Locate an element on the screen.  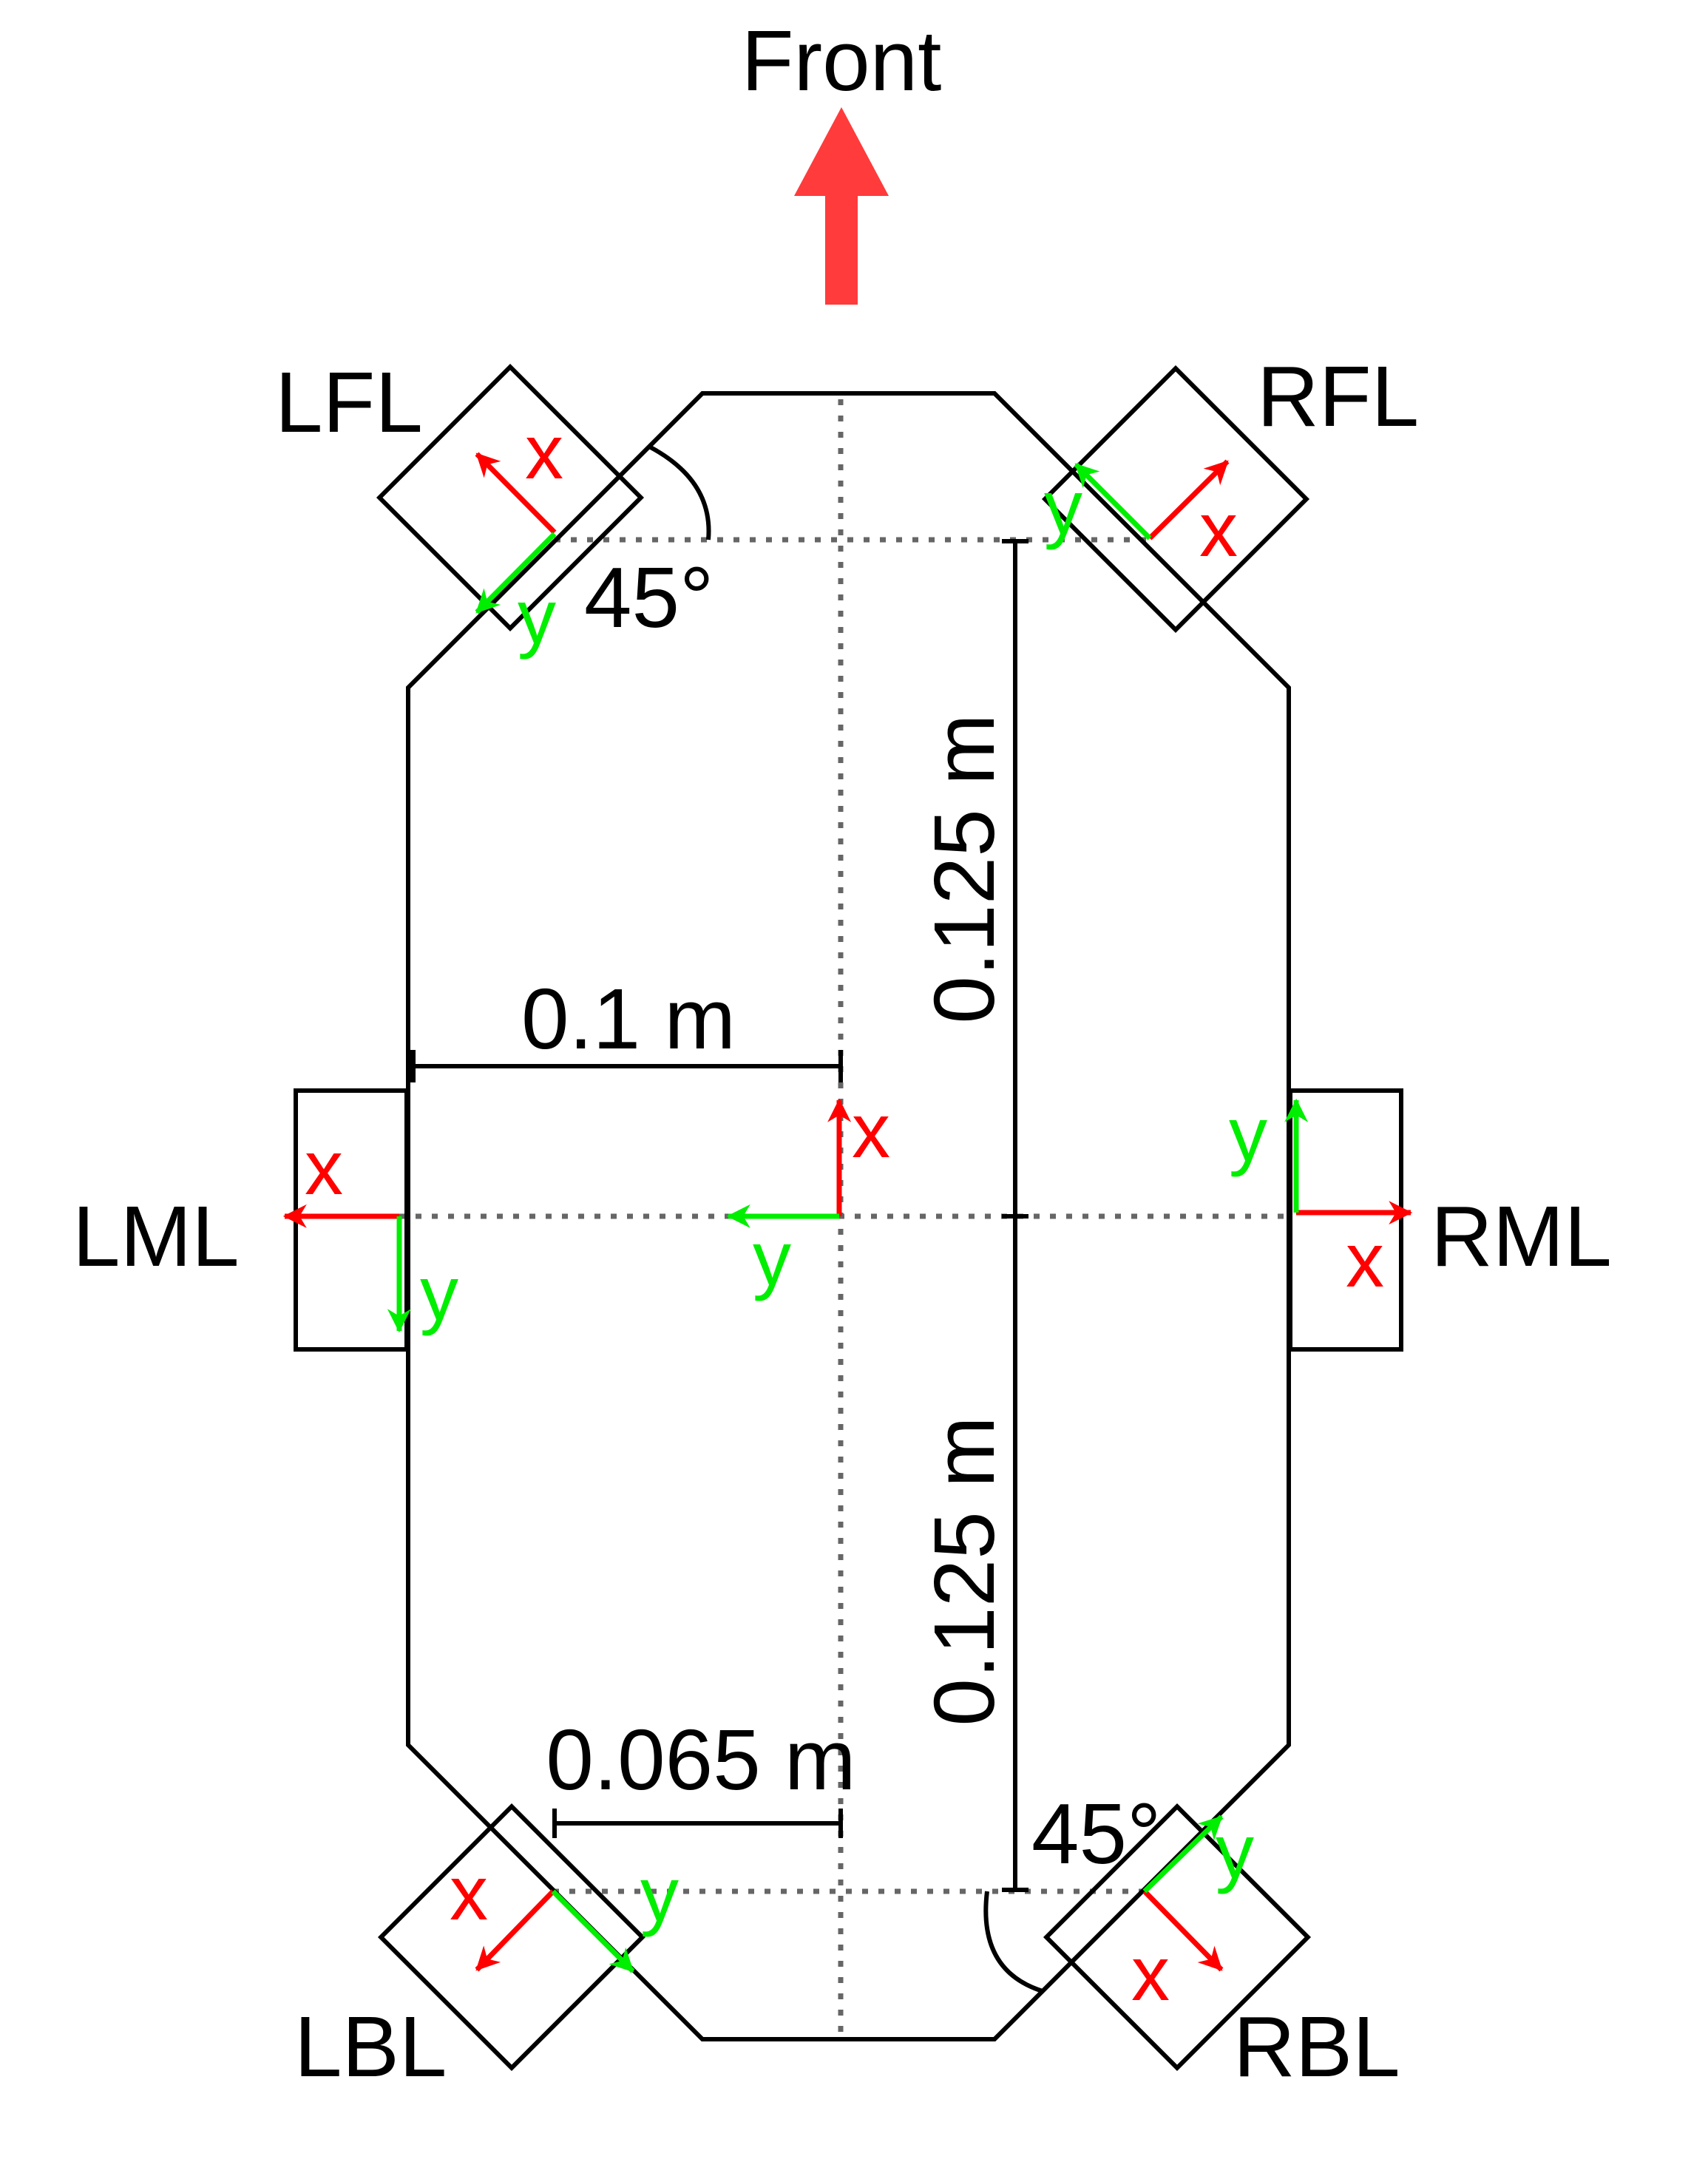
front-arrow-icon is located at coordinates (841, 206).